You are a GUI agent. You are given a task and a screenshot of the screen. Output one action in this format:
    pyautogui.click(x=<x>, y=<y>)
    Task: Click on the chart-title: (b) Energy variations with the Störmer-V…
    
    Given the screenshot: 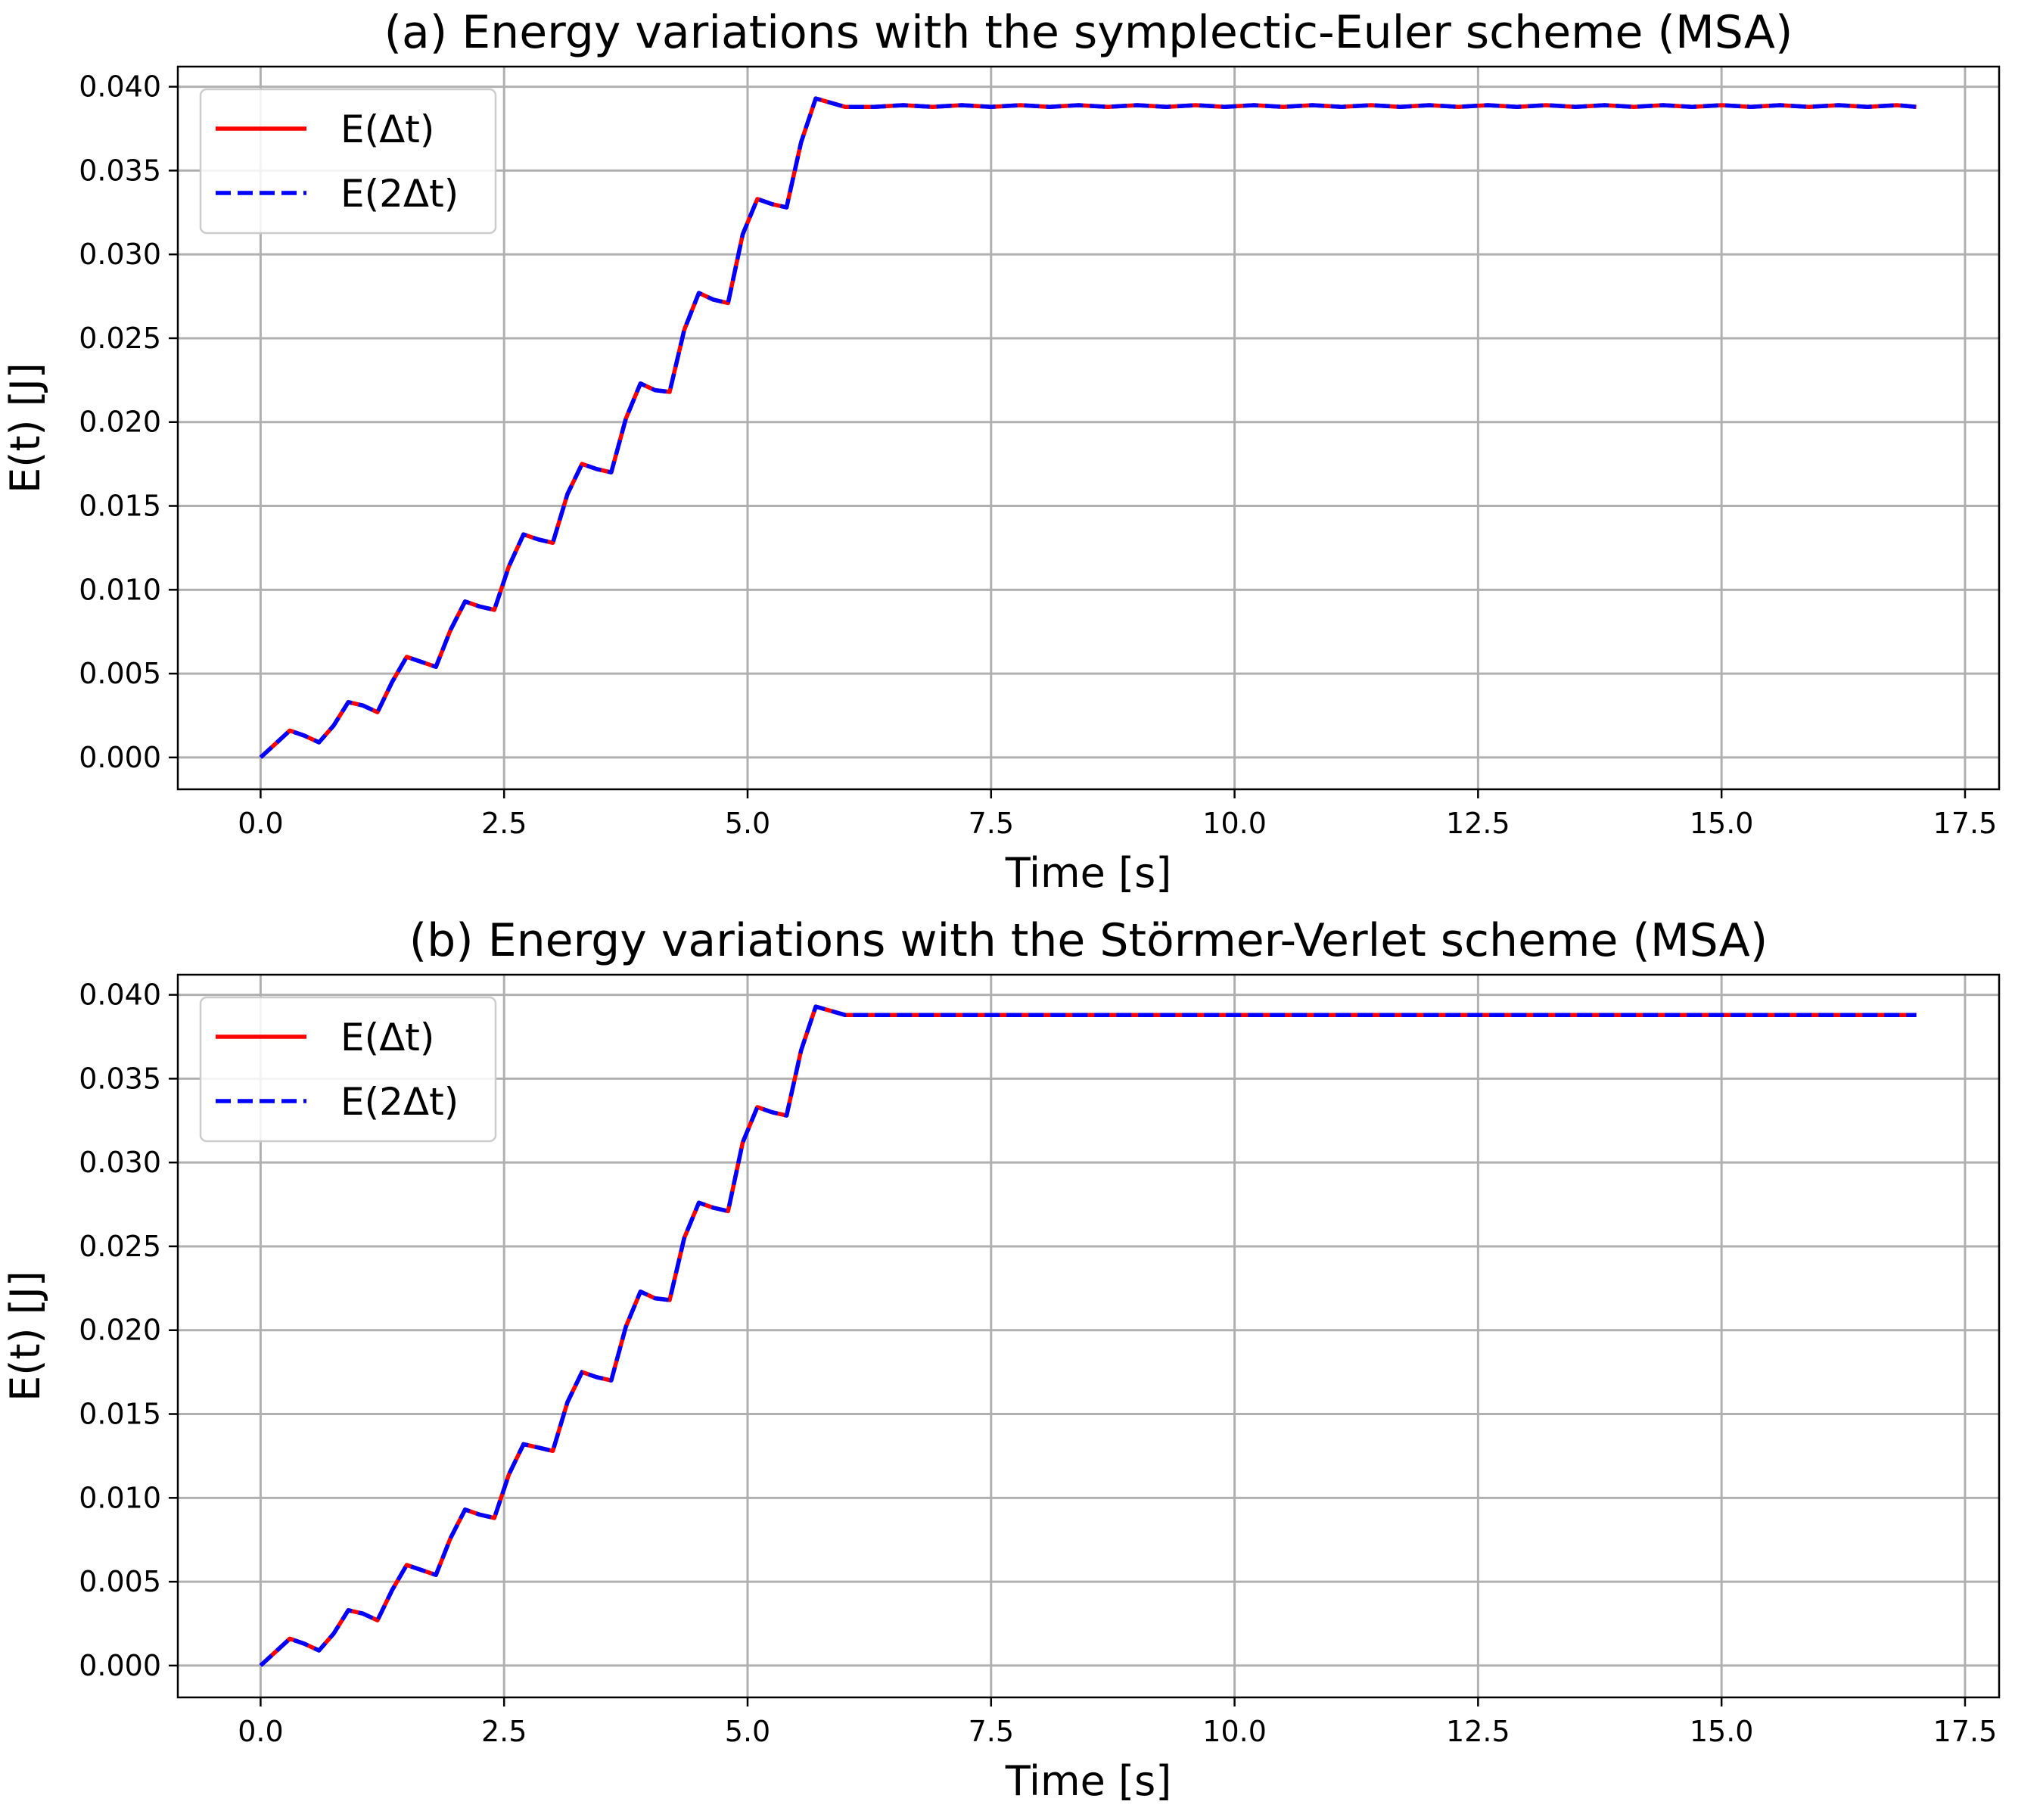 What is the action you would take?
    pyautogui.click(x=1089, y=940)
    